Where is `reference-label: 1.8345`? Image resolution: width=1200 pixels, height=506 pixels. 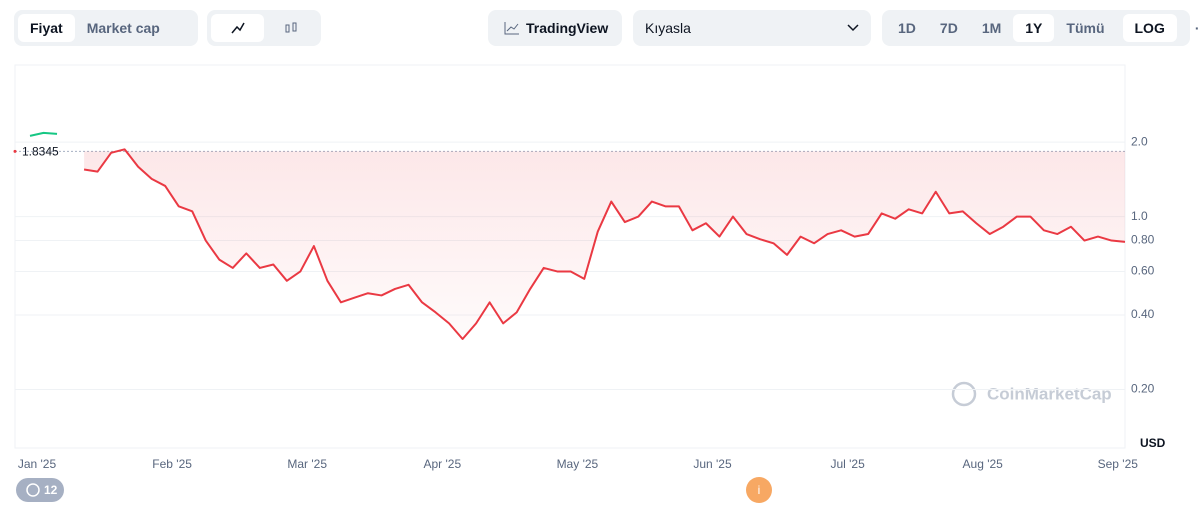
reference-label: 1.8345 is located at coordinates (40, 152).